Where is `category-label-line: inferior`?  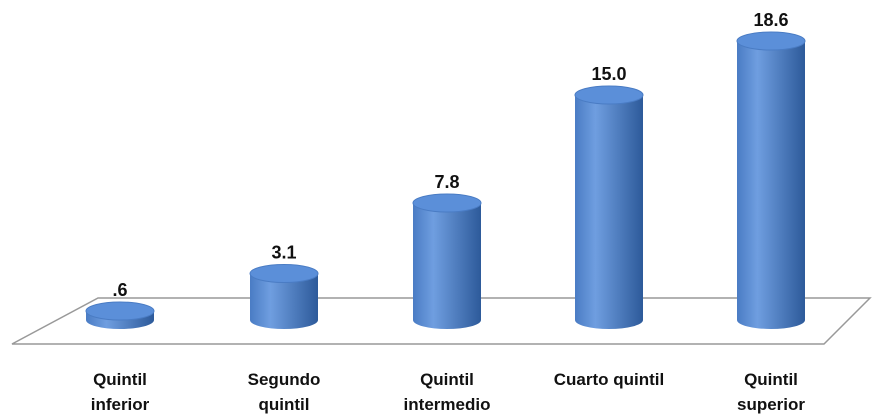 category-label-line: inferior is located at coordinates (120, 404).